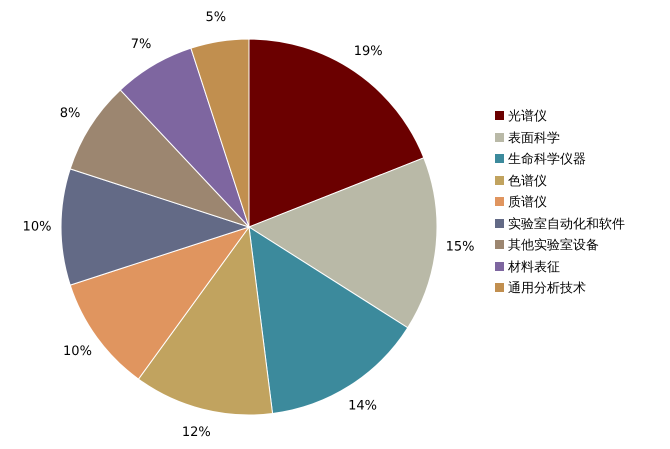 This screenshot has height=449, width=670. Describe the element at coordinates (534, 138) in the screenshot. I see `legend-label: 表面科学` at that location.